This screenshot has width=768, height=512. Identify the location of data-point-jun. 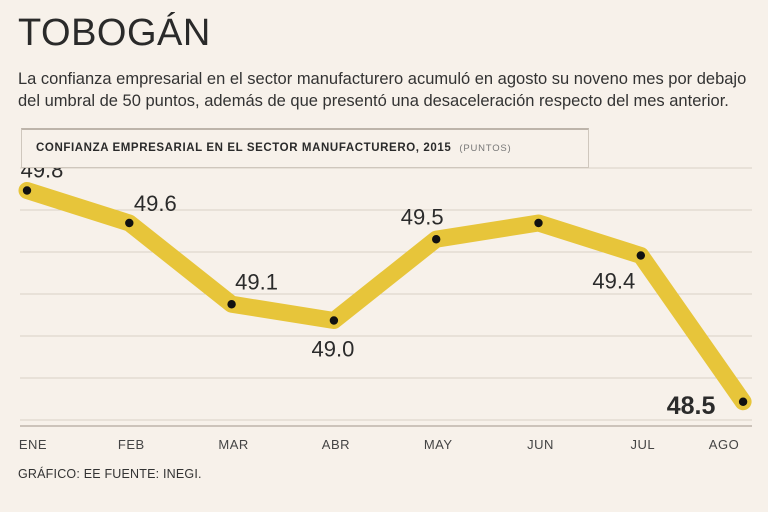
(538, 223).